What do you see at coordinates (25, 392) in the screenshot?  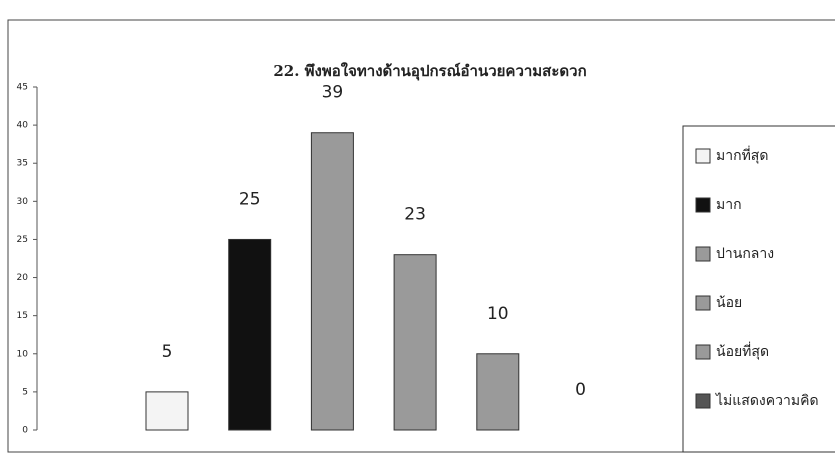 I see `y-tick-label: 5` at bounding box center [25, 392].